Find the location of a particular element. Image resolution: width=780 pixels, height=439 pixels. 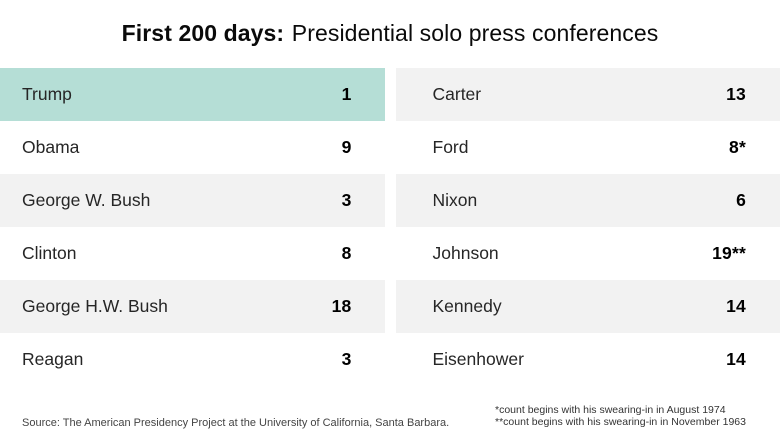

table-row-ford: Ford 8* is located at coordinates (587, 147).